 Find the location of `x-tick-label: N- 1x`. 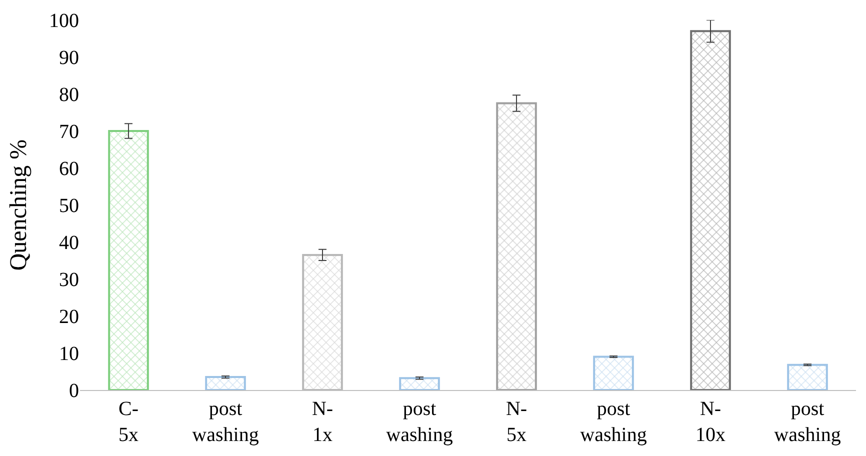

x-tick-label: N- 1x is located at coordinates (323, 422).